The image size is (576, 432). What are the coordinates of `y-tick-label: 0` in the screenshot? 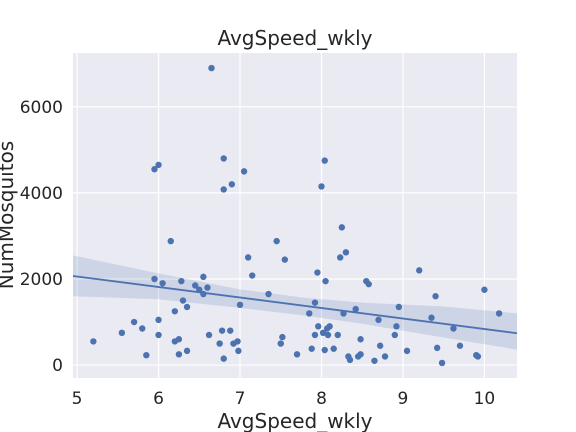 It's located at (57, 366).